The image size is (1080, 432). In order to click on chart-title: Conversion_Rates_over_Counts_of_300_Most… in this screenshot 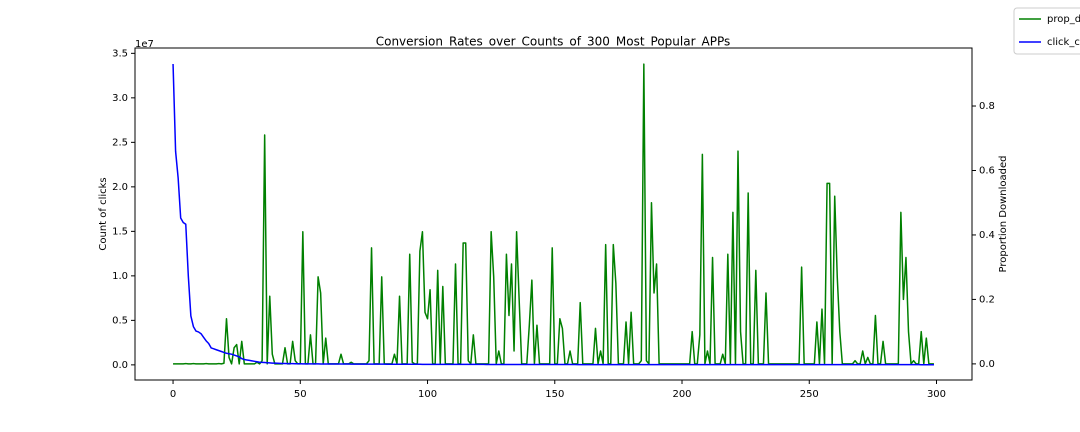, I will do `click(553, 42)`.